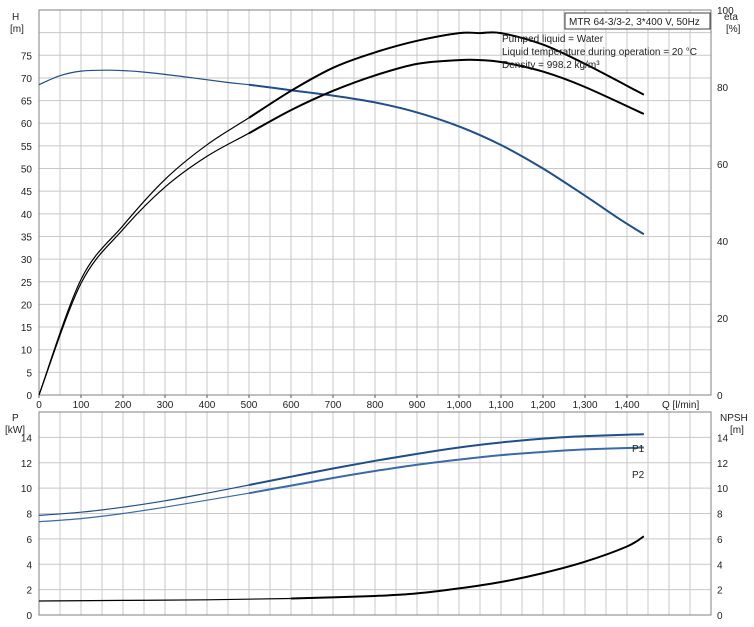 Image resolution: width=754 pixels, height=627 pixels. Describe the element at coordinates (165, 405) in the screenshot. I see `x-tick-label: 300` at that location.